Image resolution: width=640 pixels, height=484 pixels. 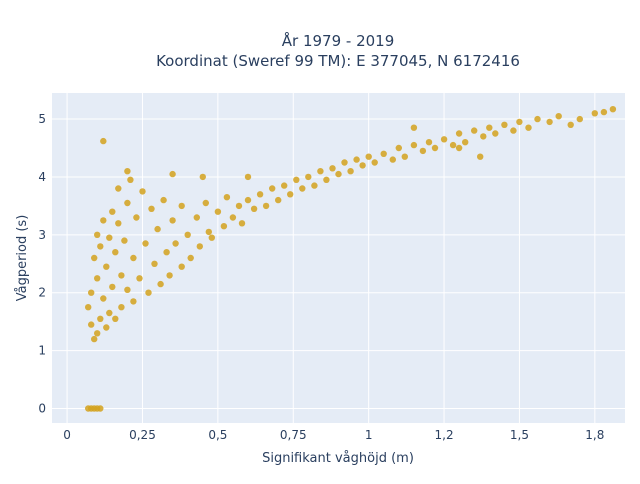 What do you see at coordinates (42, 351) in the screenshot?
I see `y-tick-label: 1` at bounding box center [42, 351].